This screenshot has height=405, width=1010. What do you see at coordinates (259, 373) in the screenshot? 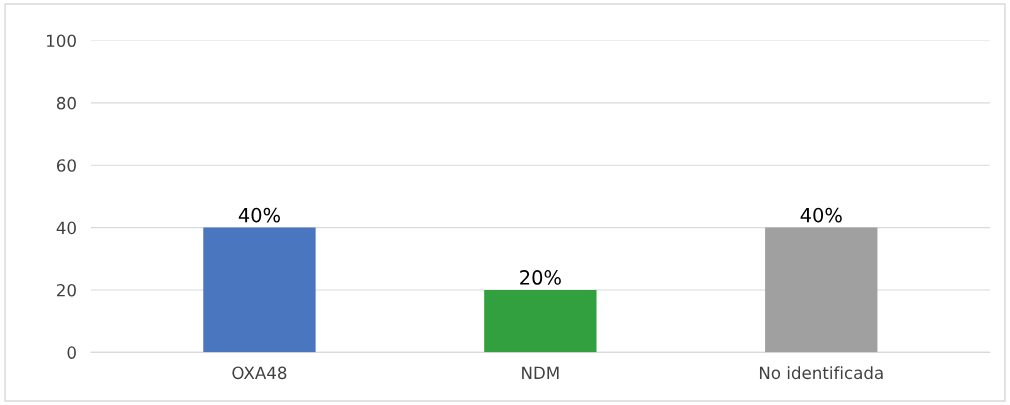
I see `x-tick-label: OXA48` at bounding box center [259, 373].